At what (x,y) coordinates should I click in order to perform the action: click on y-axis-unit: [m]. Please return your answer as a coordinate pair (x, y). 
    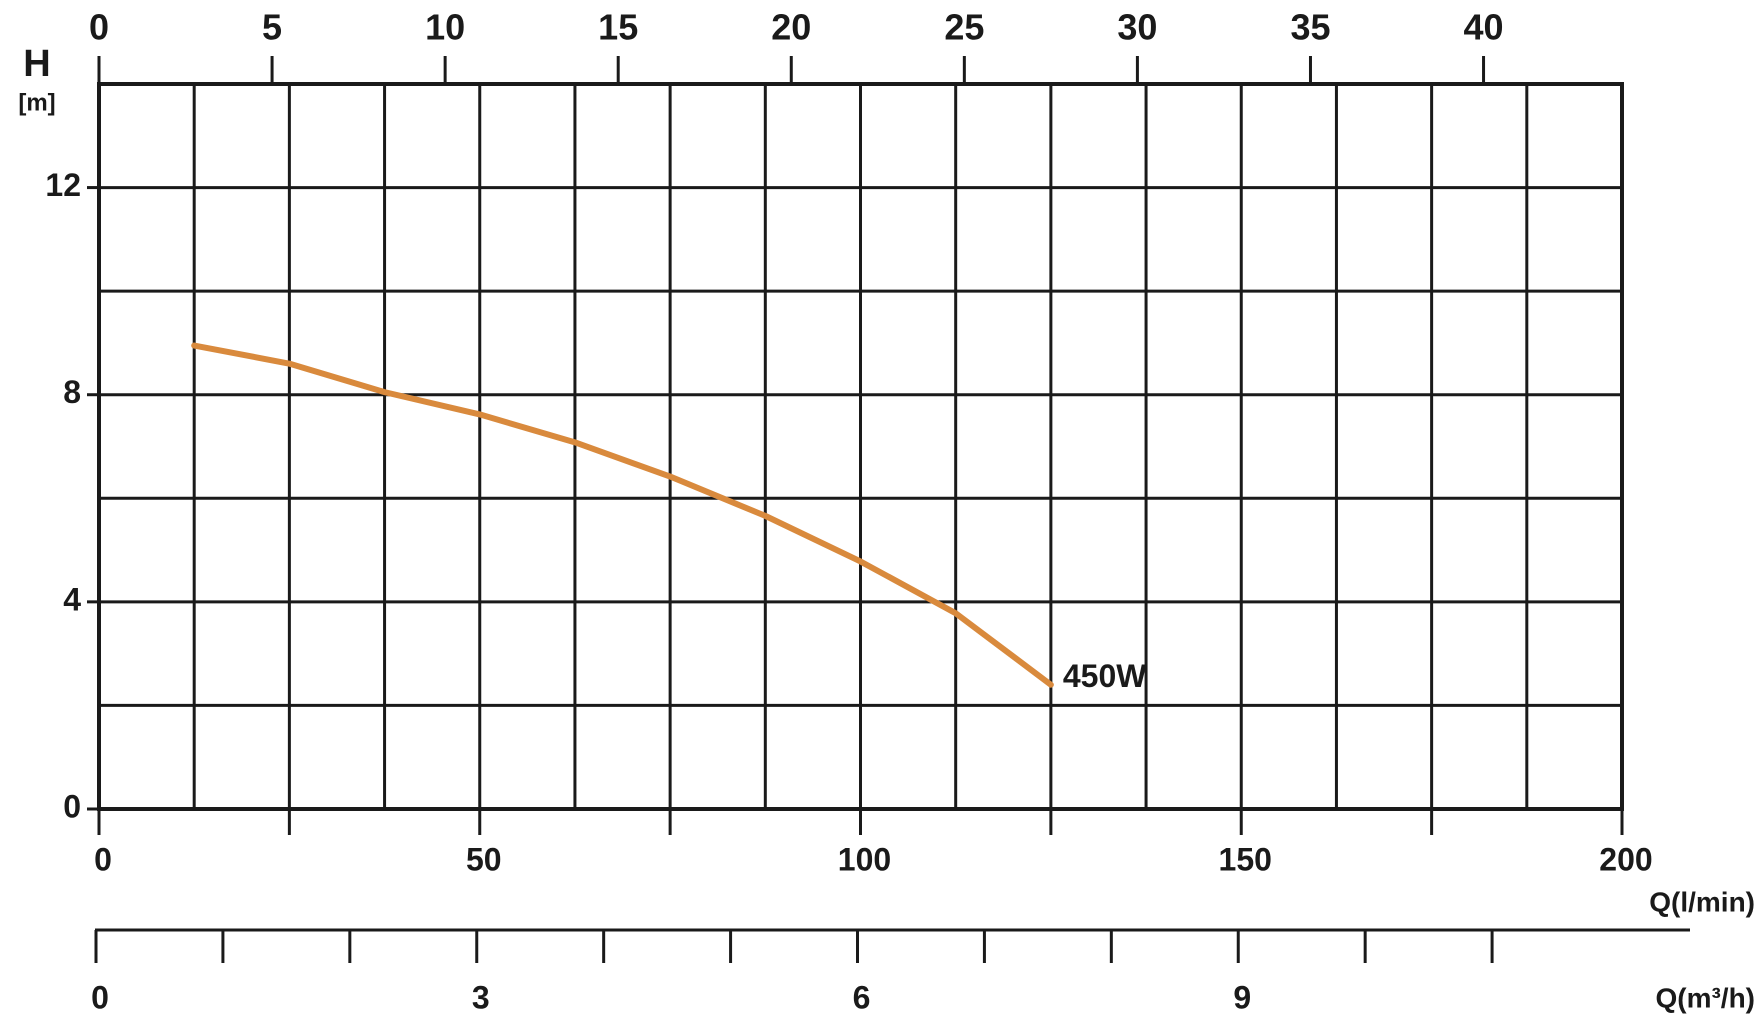
    Looking at the image, I should click on (36, 102).